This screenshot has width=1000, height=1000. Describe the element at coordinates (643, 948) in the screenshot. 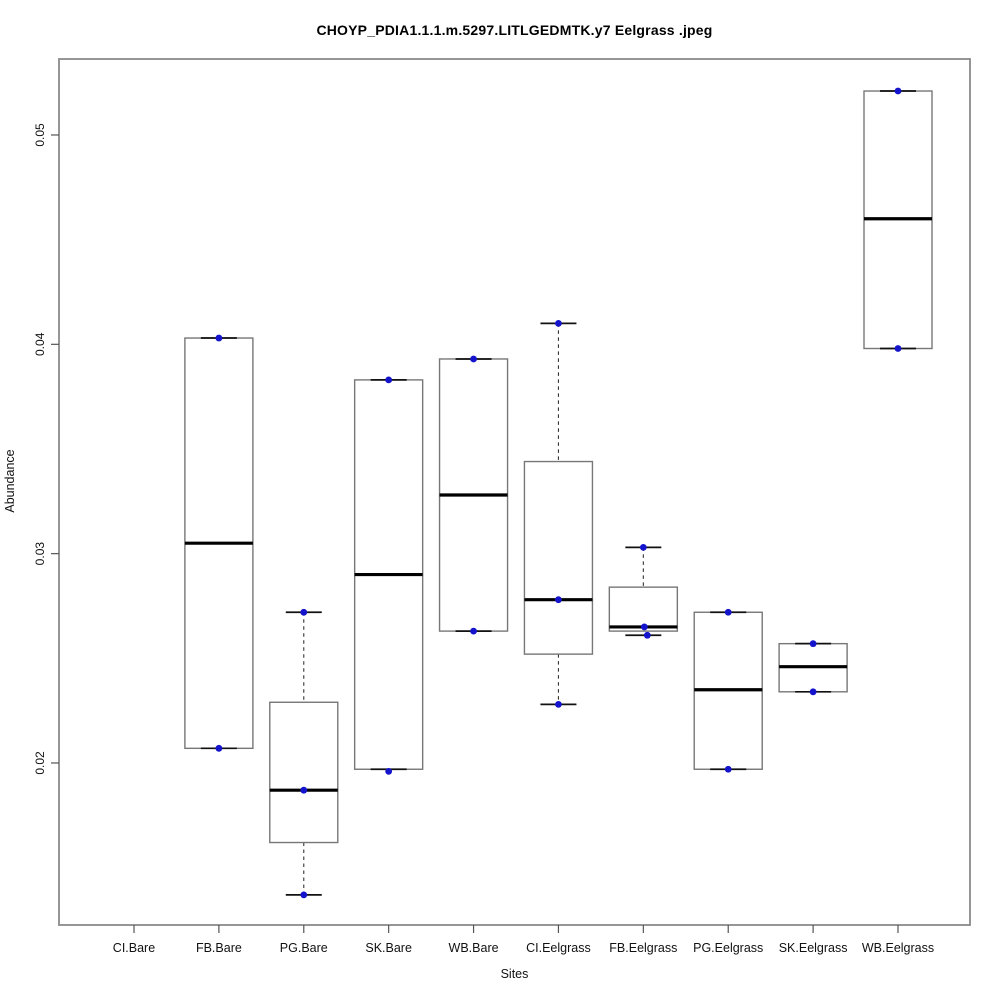

I see `x-category-label: FB.Eelgrass` at that location.